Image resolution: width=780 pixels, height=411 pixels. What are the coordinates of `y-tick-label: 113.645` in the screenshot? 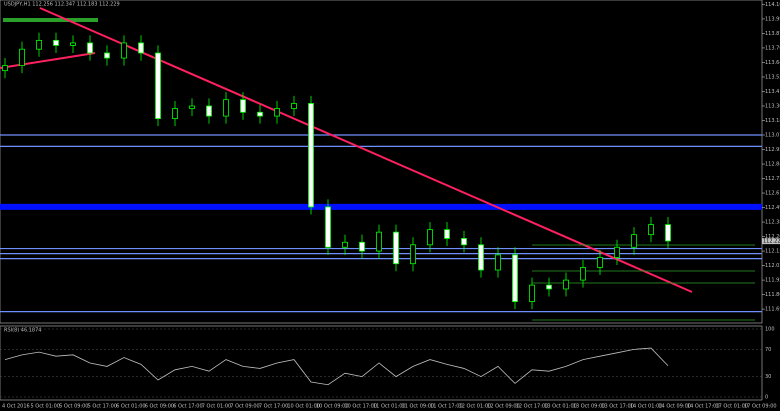 It's located at (772, 63).